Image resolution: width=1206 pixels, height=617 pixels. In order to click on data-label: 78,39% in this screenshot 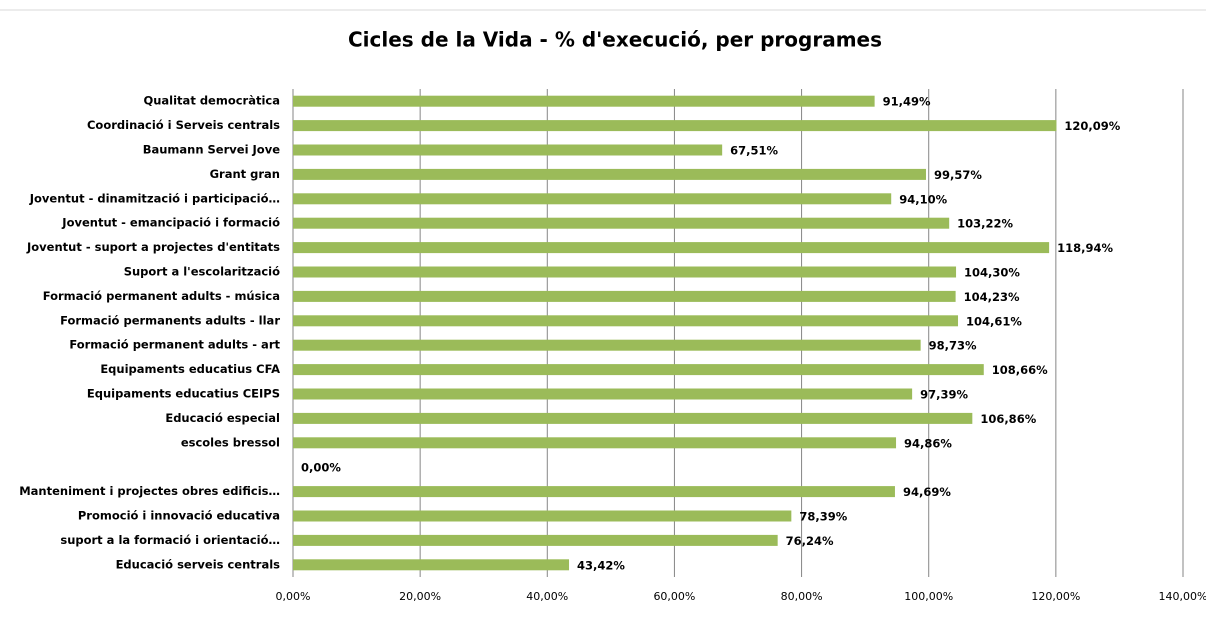, I will do `click(823, 517)`.